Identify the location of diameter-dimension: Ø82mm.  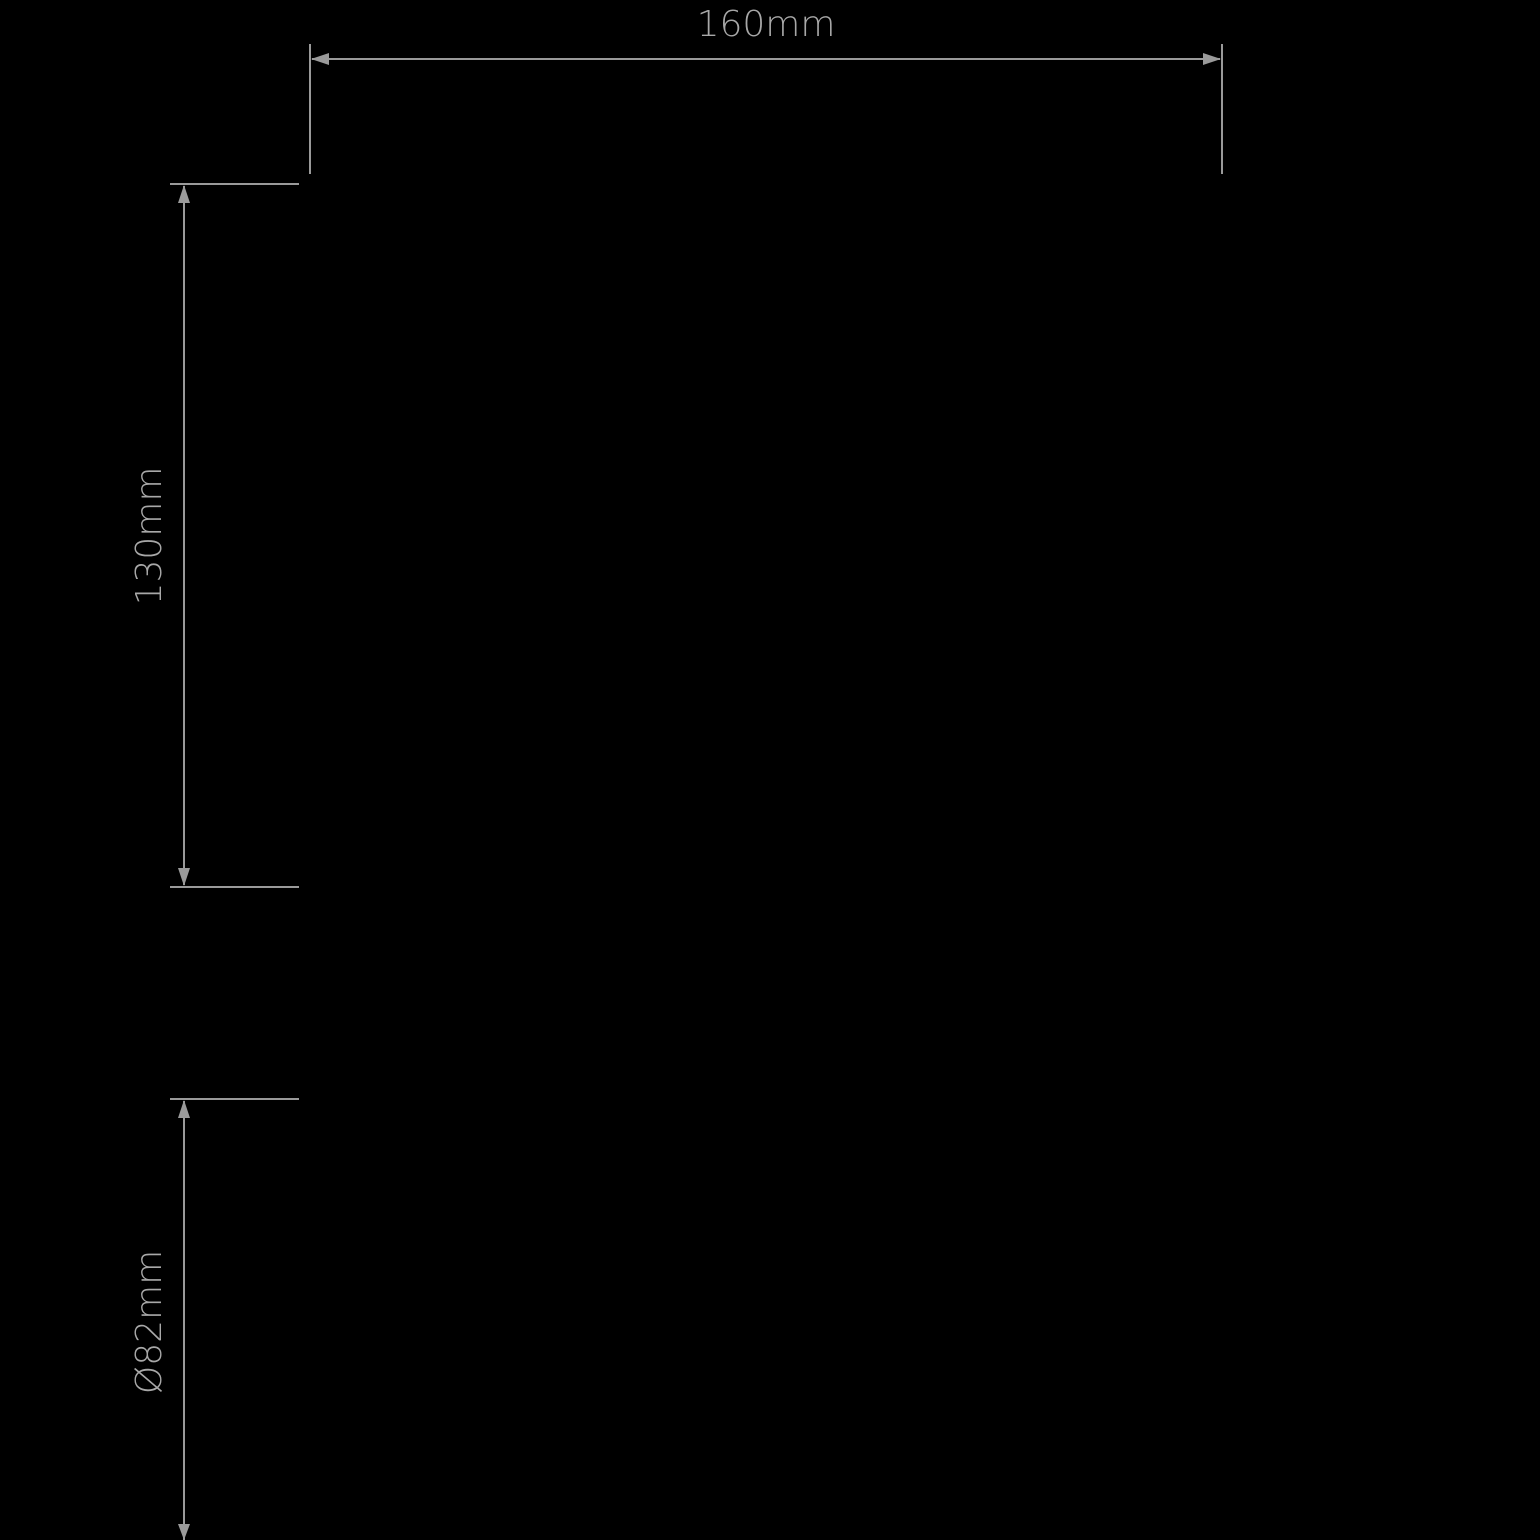
(214, 1319).